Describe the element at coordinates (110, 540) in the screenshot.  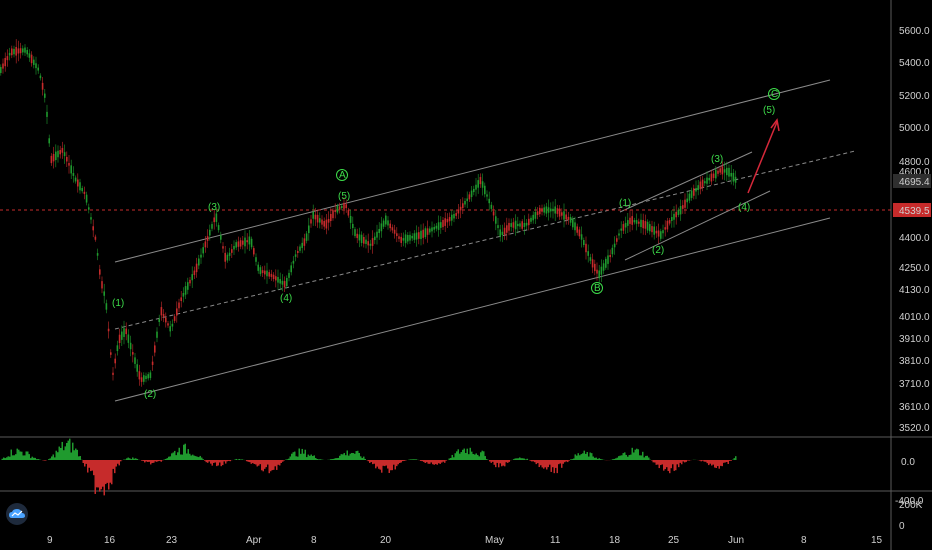
I see `time-tick: 16` at that location.